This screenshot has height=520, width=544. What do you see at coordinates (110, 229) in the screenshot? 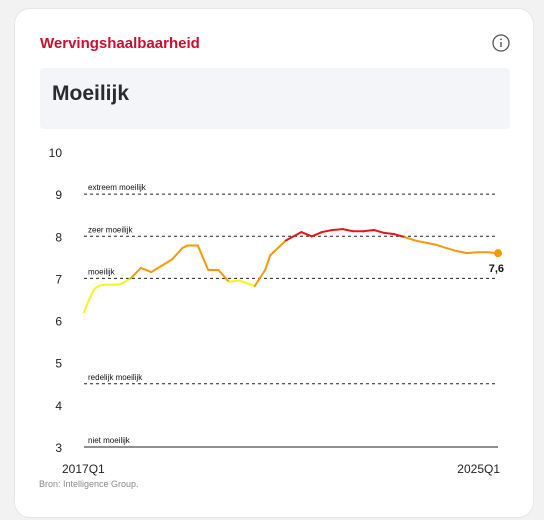
I see `band-label: zeer moeilijk` at bounding box center [110, 229].